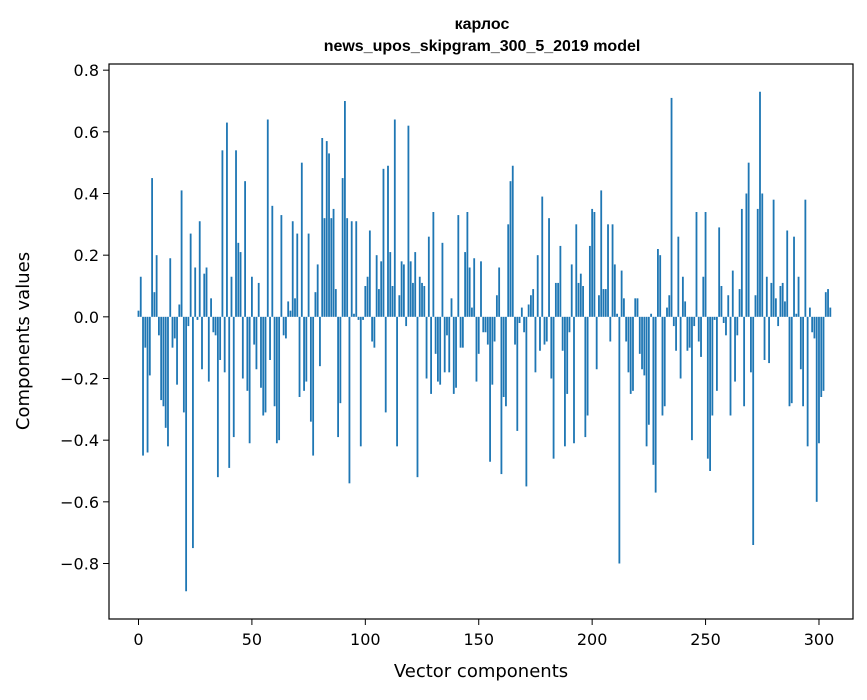  What do you see at coordinates (86, 194) in the screenshot?
I see `y-tick-label: 0.4` at bounding box center [86, 194].